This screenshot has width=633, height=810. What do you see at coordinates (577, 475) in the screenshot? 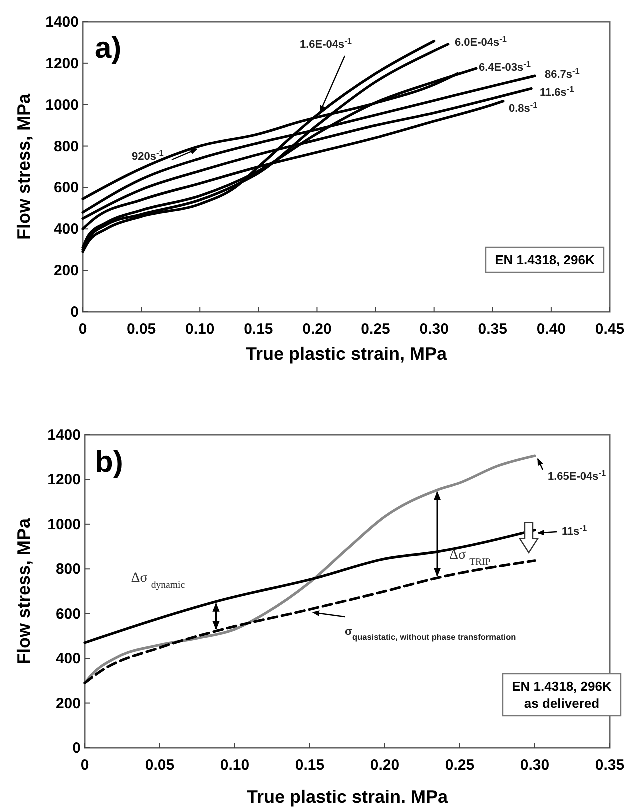
I see `series-label: 1.65E-04s$^{-1}$` at bounding box center [577, 475].